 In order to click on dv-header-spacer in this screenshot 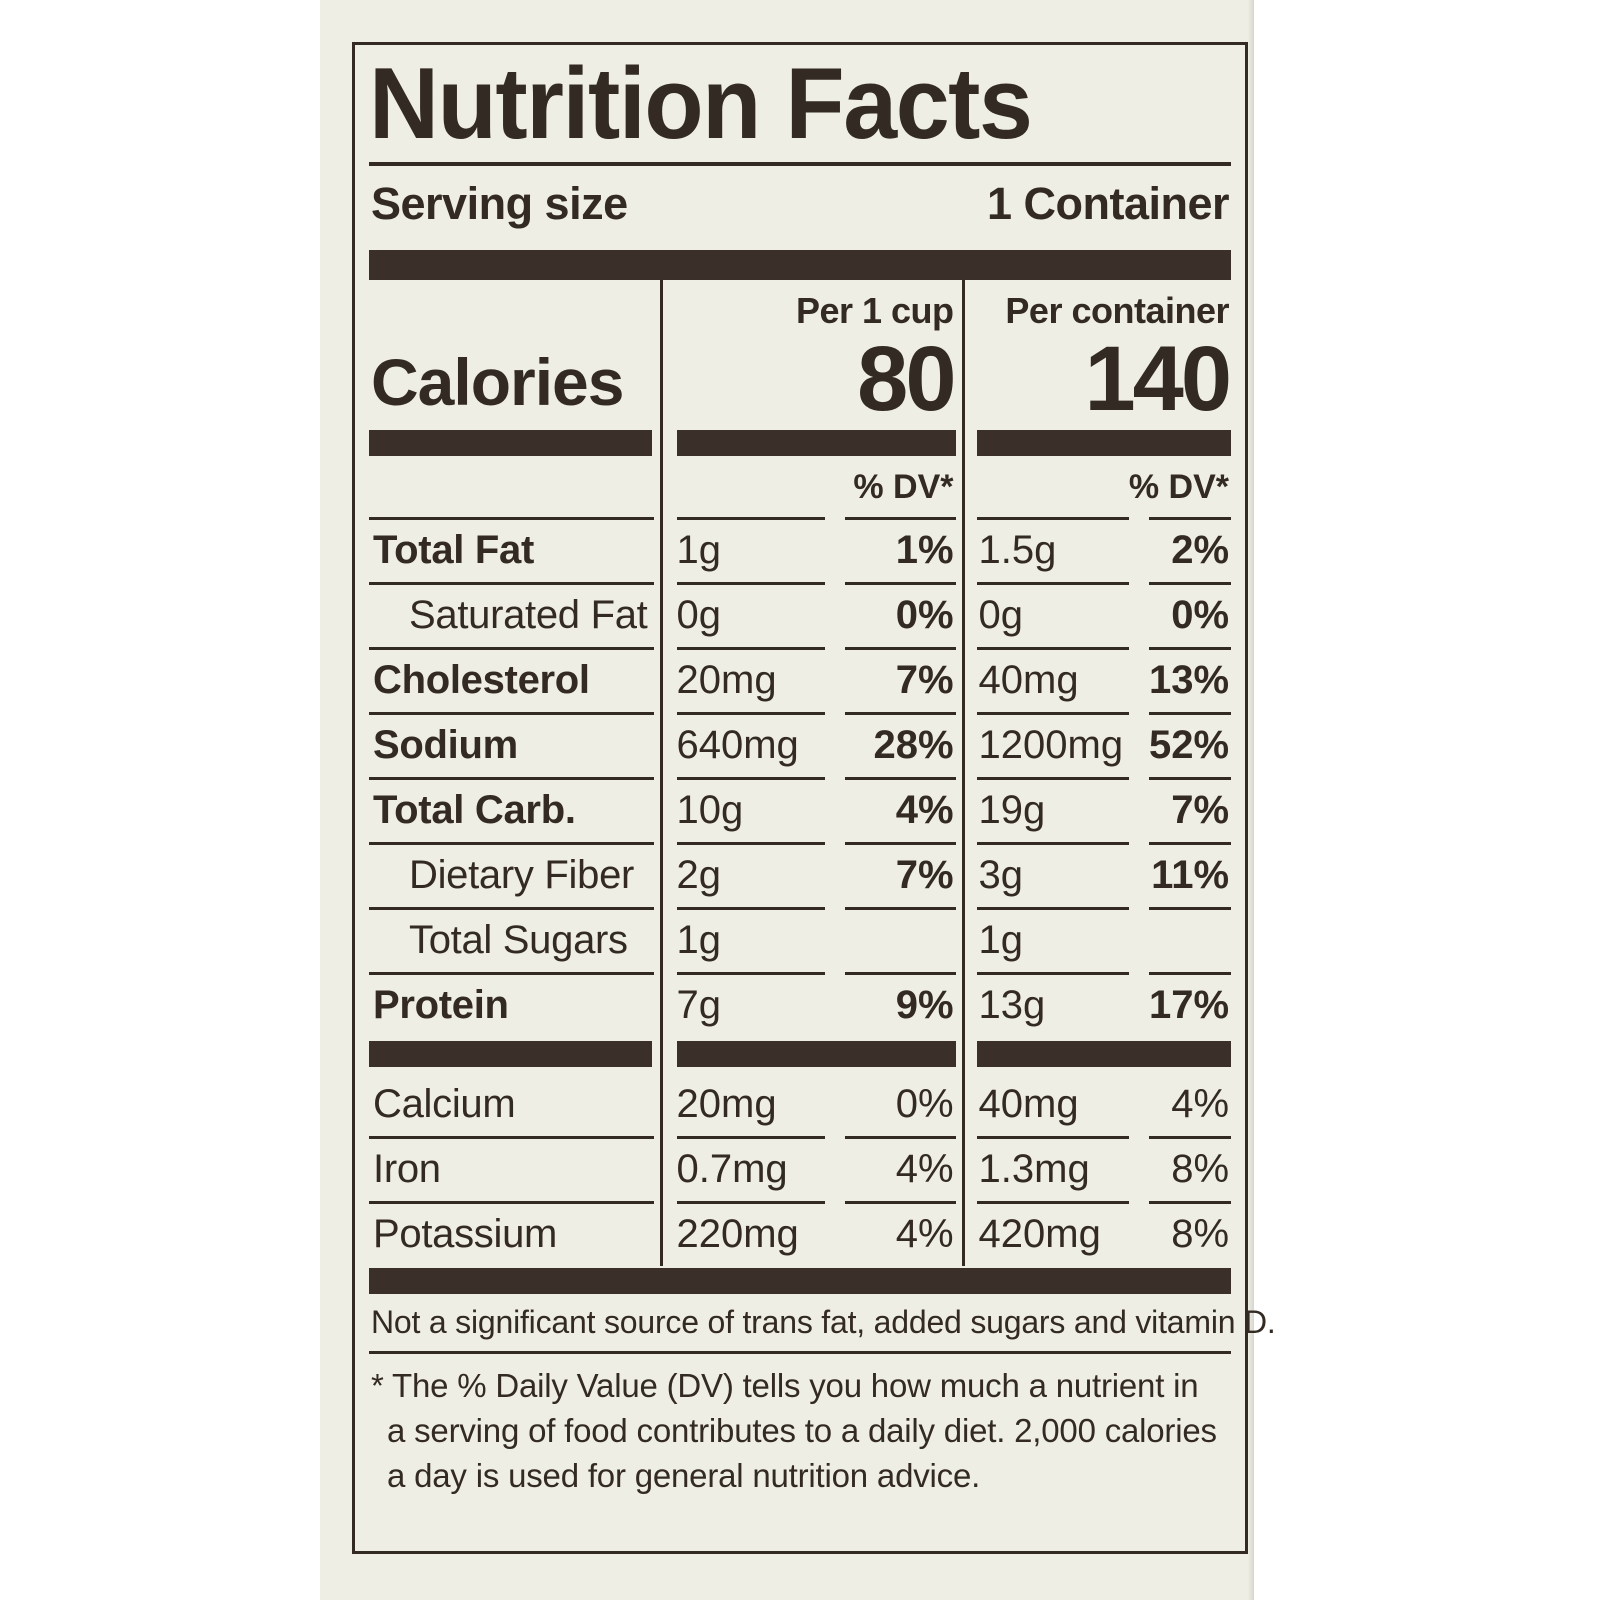, I will do `click(515, 488)`.